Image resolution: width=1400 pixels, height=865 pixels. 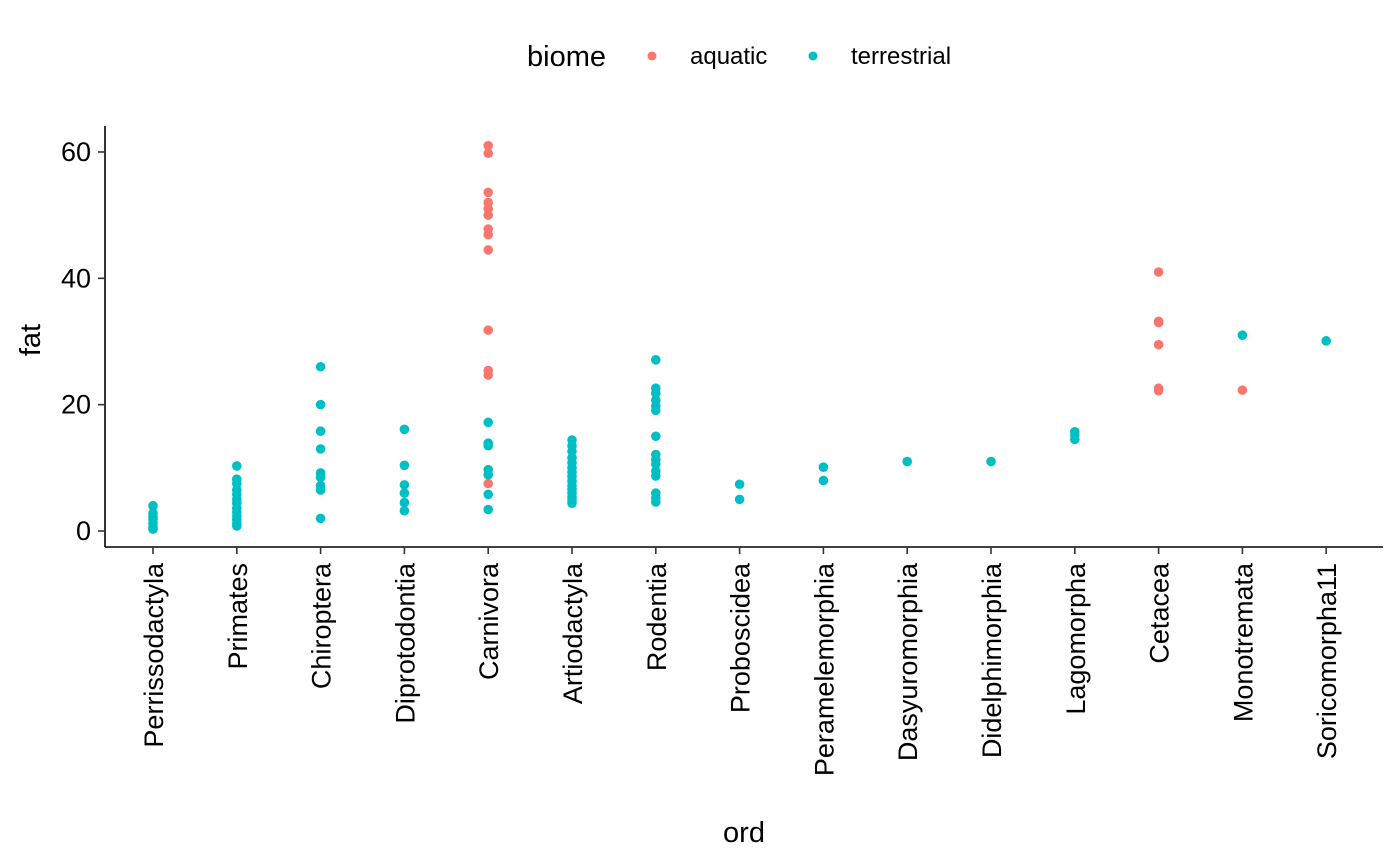 I want to click on x-tick-label: Proboscidea, so click(x=741, y=637).